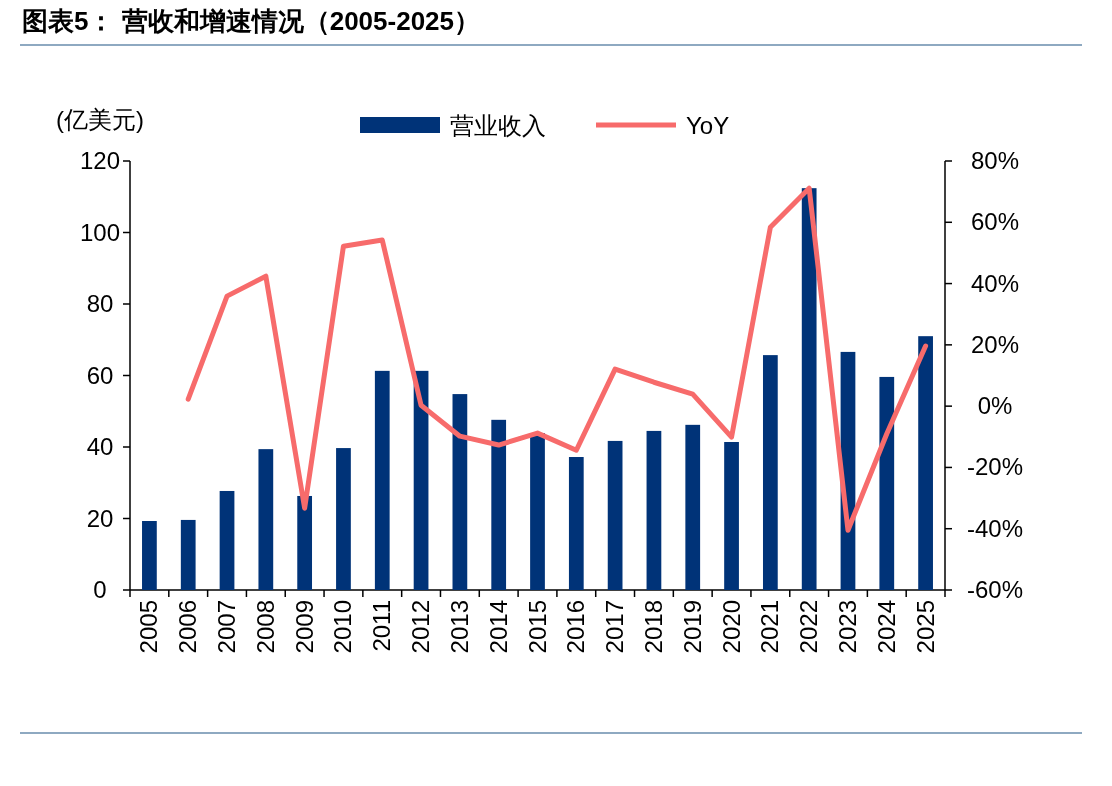  What do you see at coordinates (731, 627) in the screenshot?
I see `x-tick-label: 2020` at bounding box center [731, 627].